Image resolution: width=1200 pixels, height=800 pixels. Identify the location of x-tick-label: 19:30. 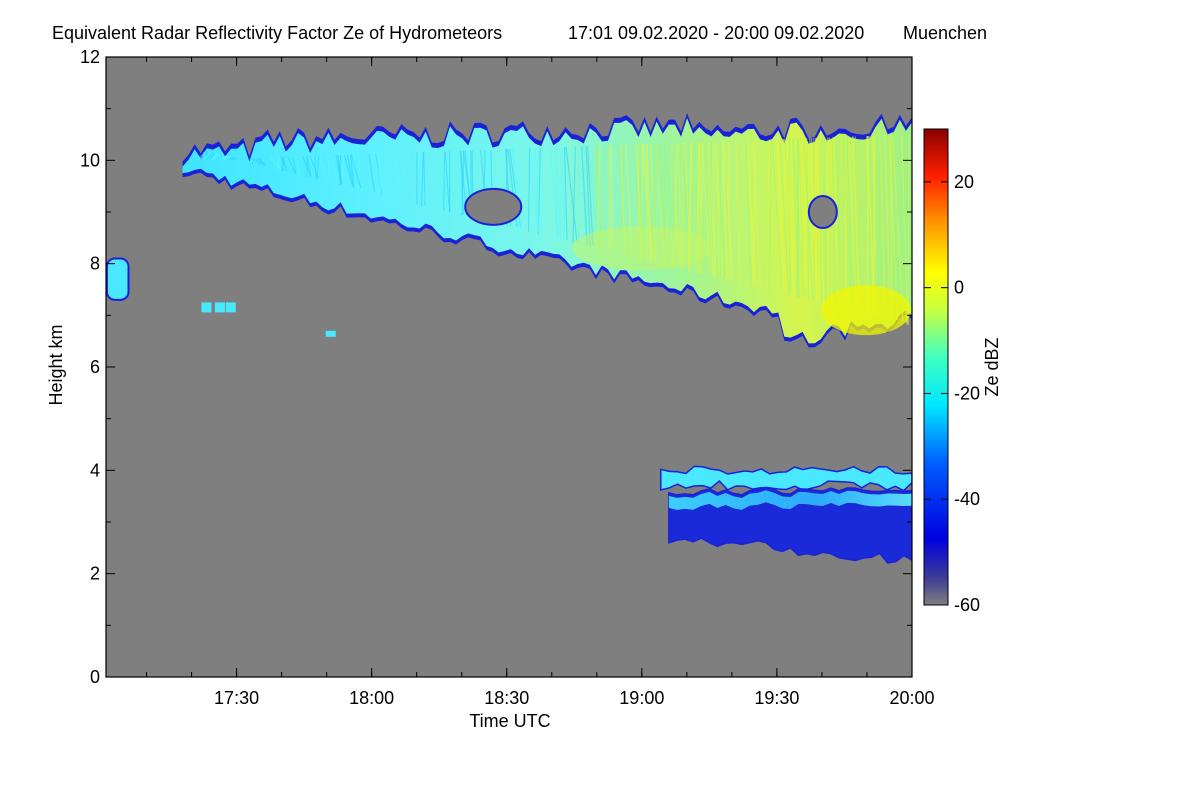
(776, 698).